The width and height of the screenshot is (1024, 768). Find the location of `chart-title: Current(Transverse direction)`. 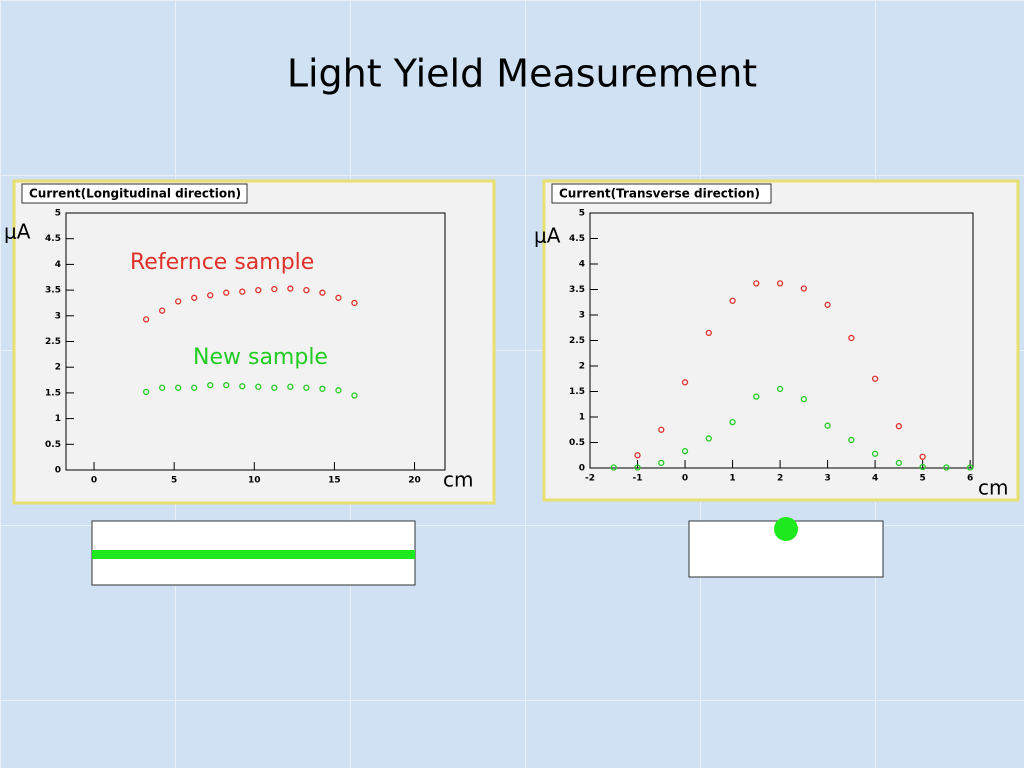

chart-title: Current(Transverse direction) is located at coordinates (659, 194).